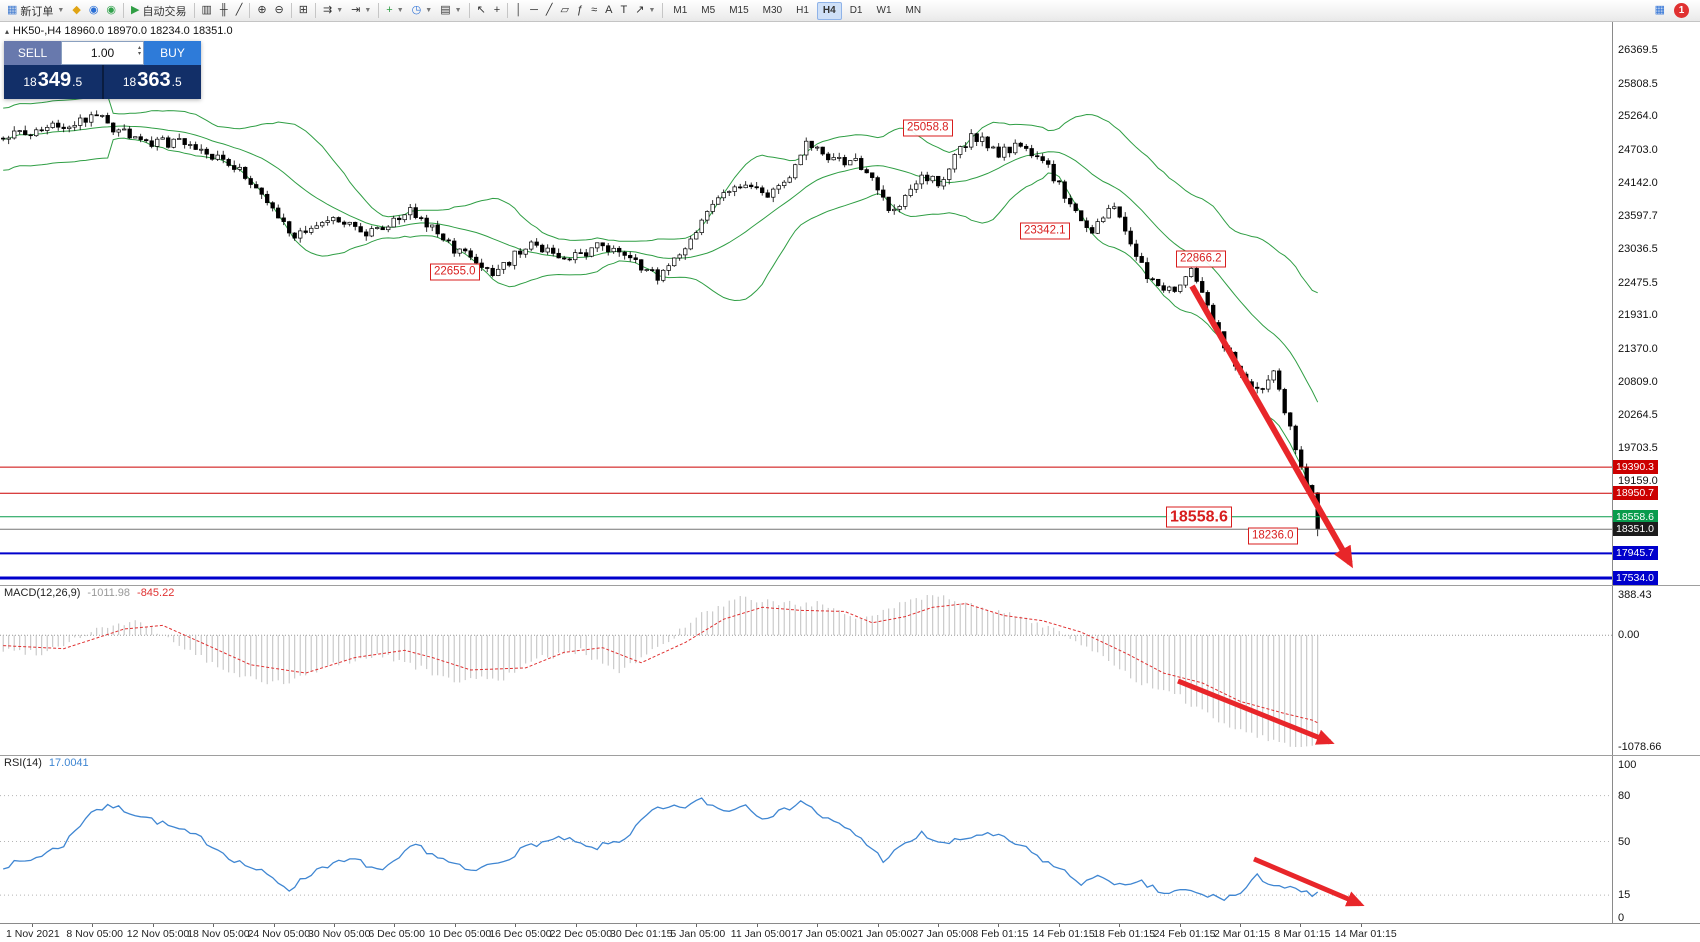 The width and height of the screenshot is (1700, 942). I want to click on chart-shift-icon-glyph: ⇥, so click(356, 10).